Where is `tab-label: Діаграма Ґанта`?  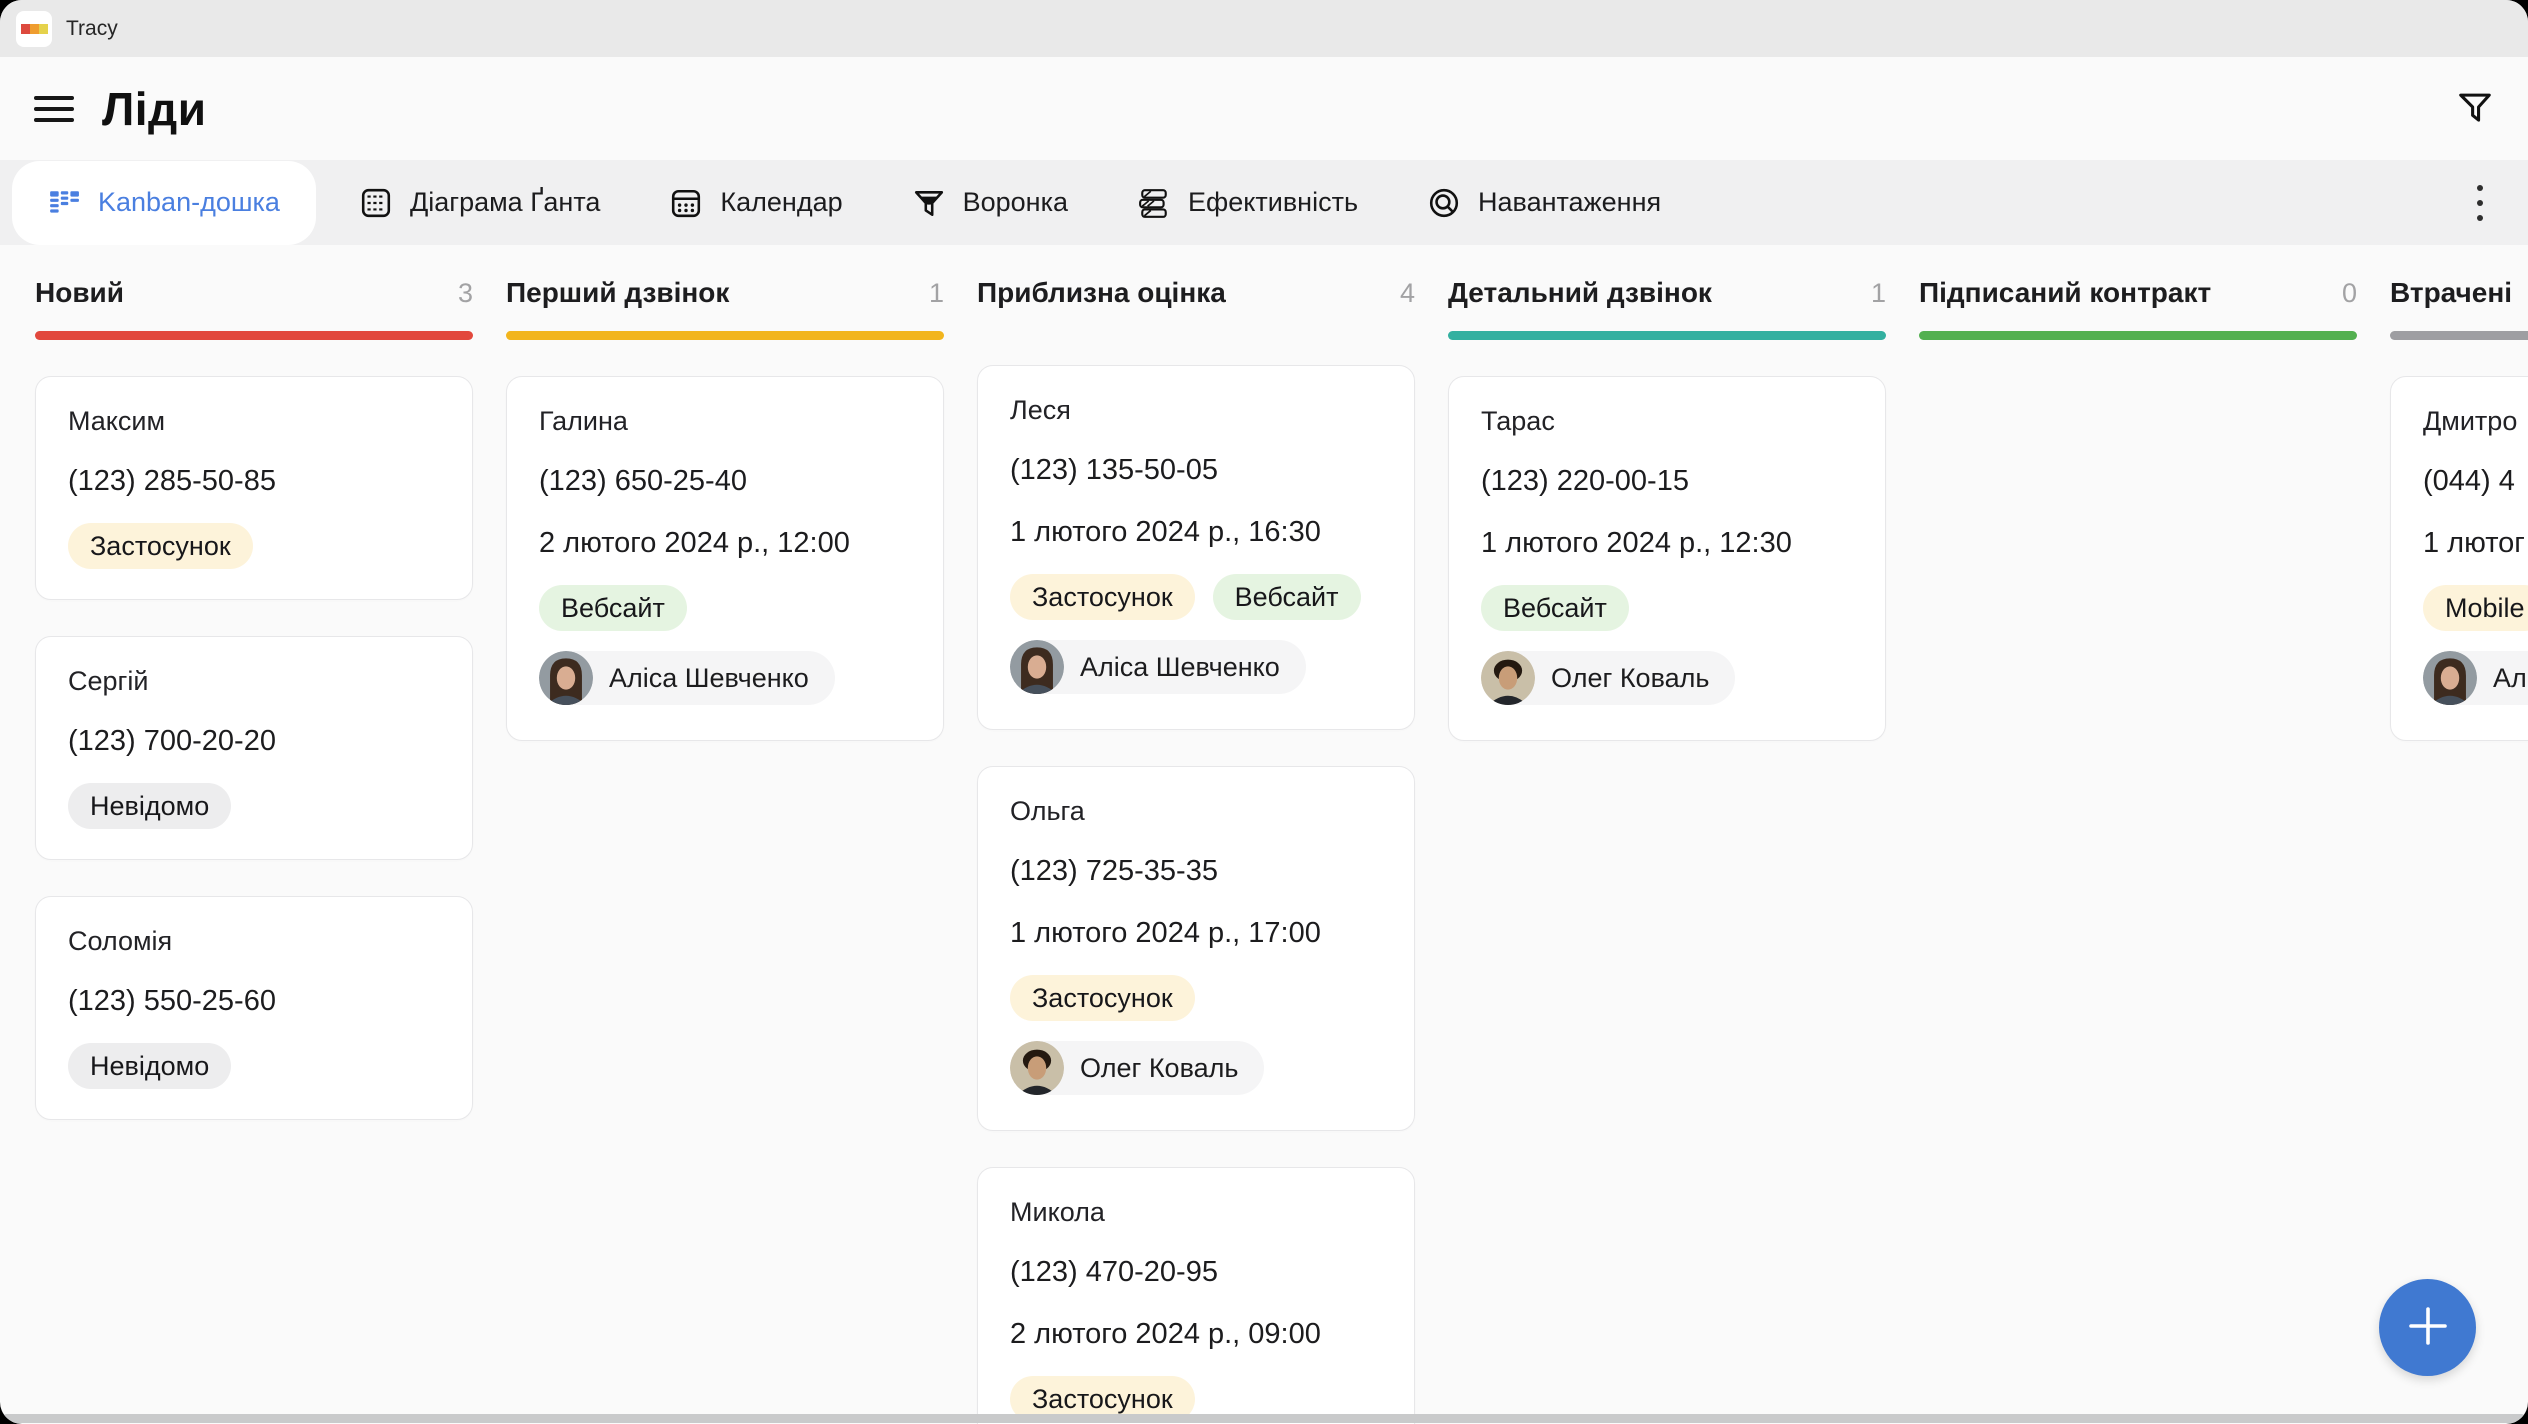 tab-label: Діаграма Ґанта is located at coordinates (505, 202).